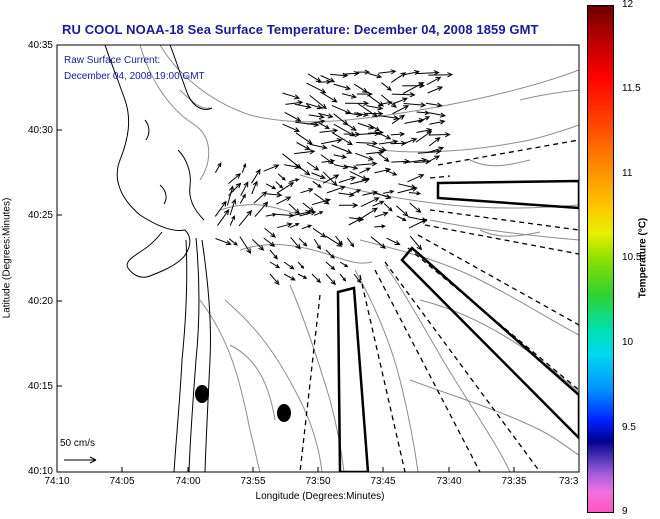 The height and width of the screenshot is (519, 660). Describe the element at coordinates (253, 481) in the screenshot. I see `x-tick-label: 73:55` at that location.